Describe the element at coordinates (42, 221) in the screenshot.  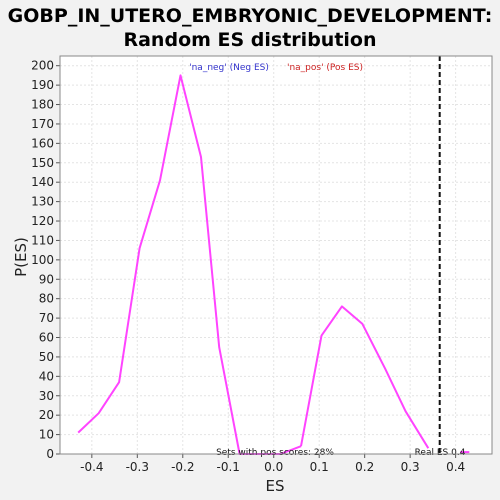
I see `y-tick-label: 120` at that location.